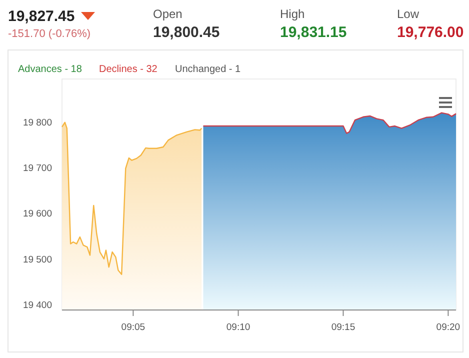 This screenshot has height=358, width=469. What do you see at coordinates (37, 260) in the screenshot?
I see `y-tick-label: 19 500` at bounding box center [37, 260].